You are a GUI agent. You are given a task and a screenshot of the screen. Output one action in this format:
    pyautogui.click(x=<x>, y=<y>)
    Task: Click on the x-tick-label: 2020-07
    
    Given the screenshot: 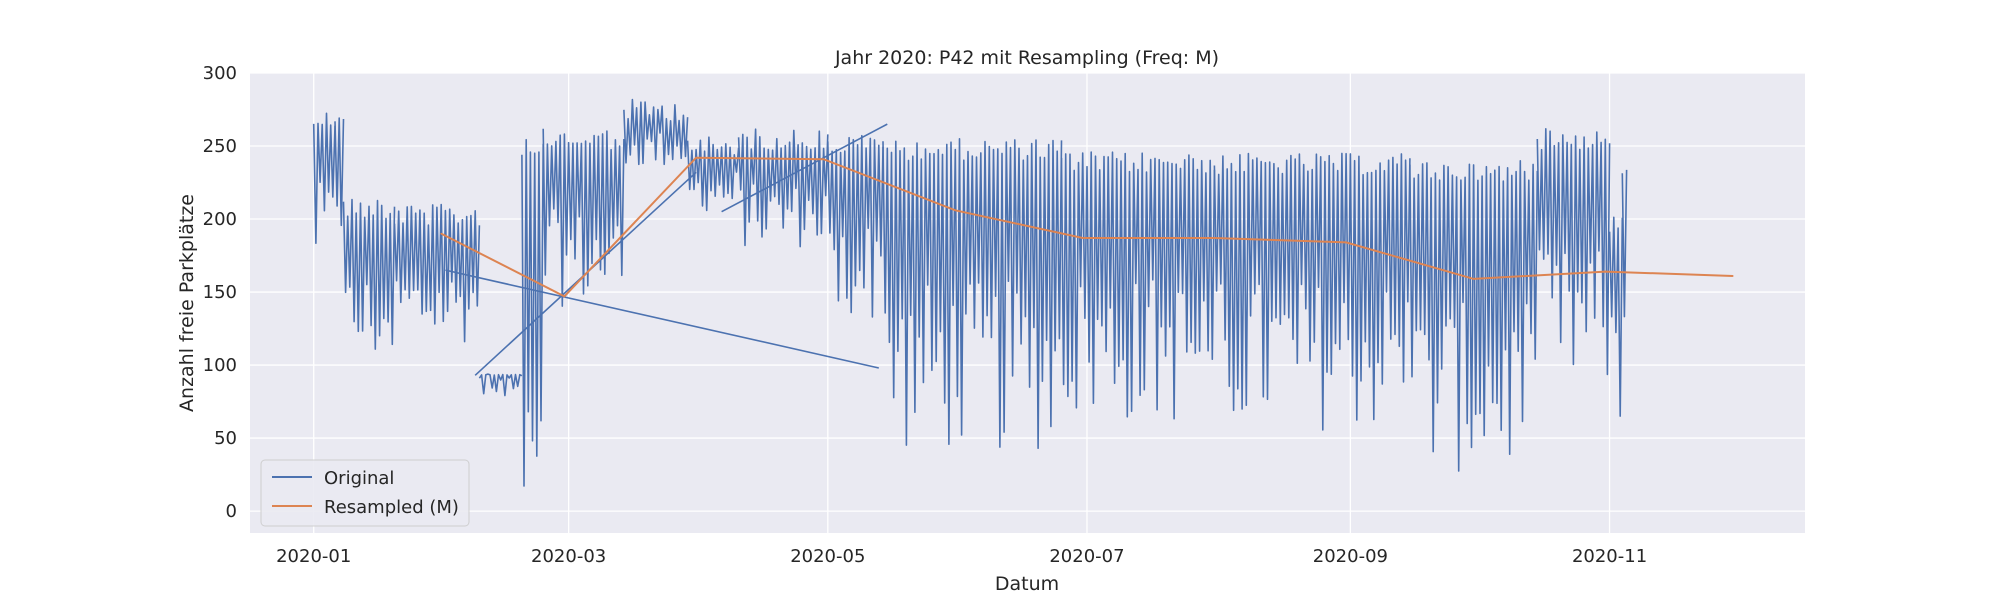 What is the action you would take?
    pyautogui.click(x=1086, y=556)
    